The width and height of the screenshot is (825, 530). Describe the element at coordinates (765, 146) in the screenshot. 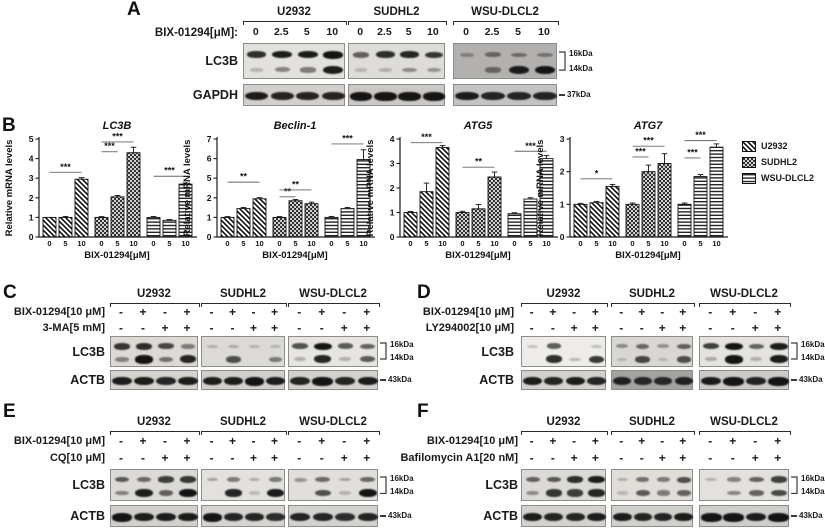

I see `legend-entry-U2932: U2932` at that location.